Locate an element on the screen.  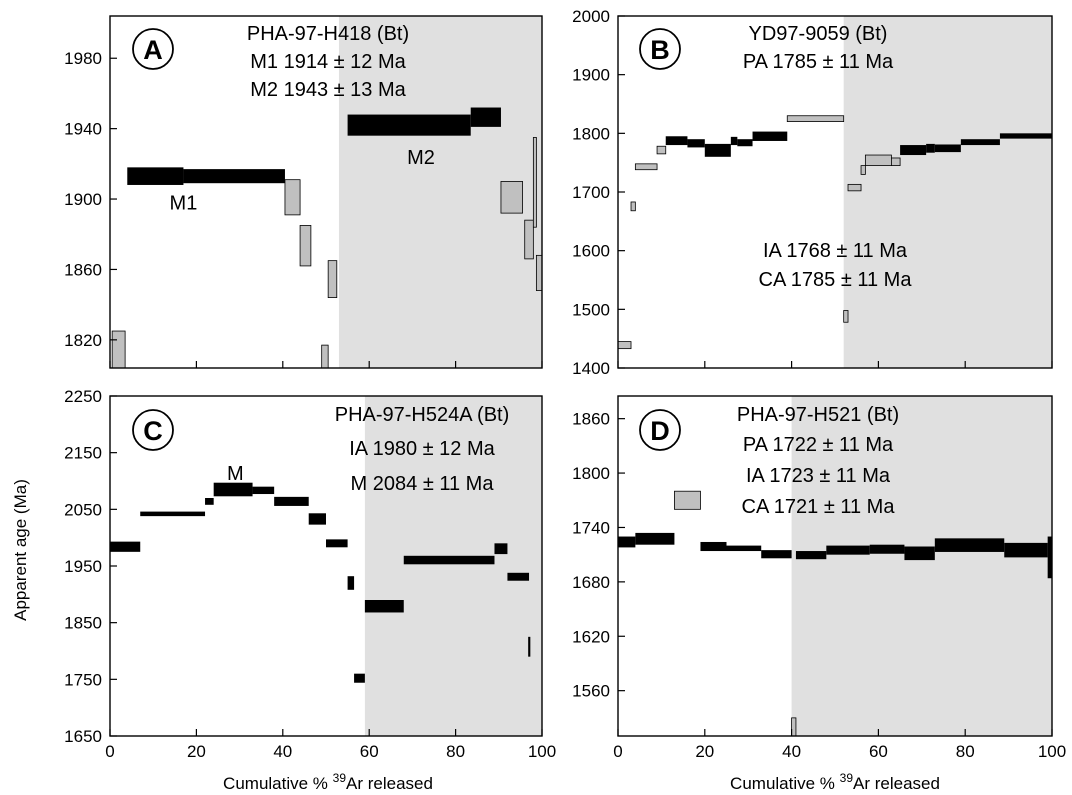
plateau-label: M1 is located at coordinates (184, 204).